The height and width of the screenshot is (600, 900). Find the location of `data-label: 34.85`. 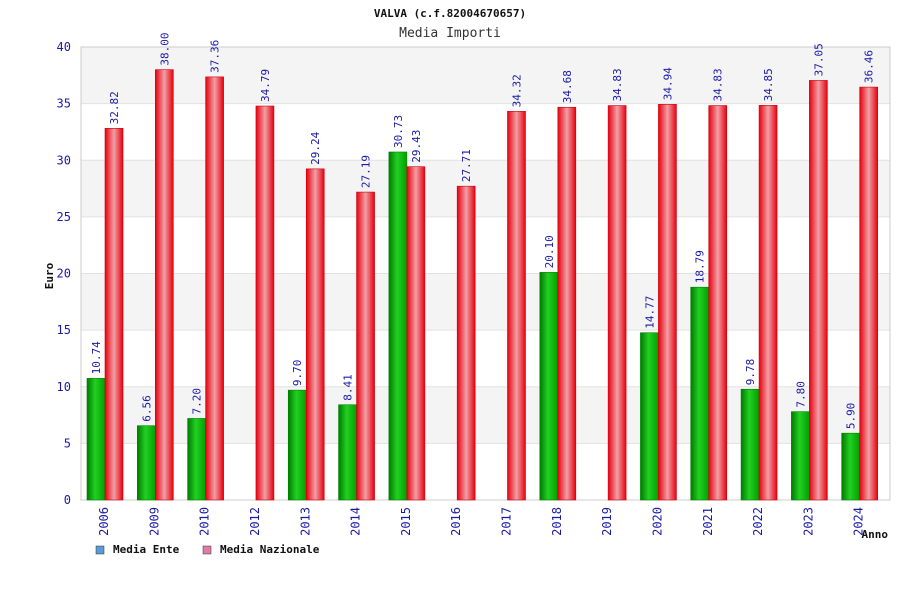

data-label: 34.85 is located at coordinates (768, 84).